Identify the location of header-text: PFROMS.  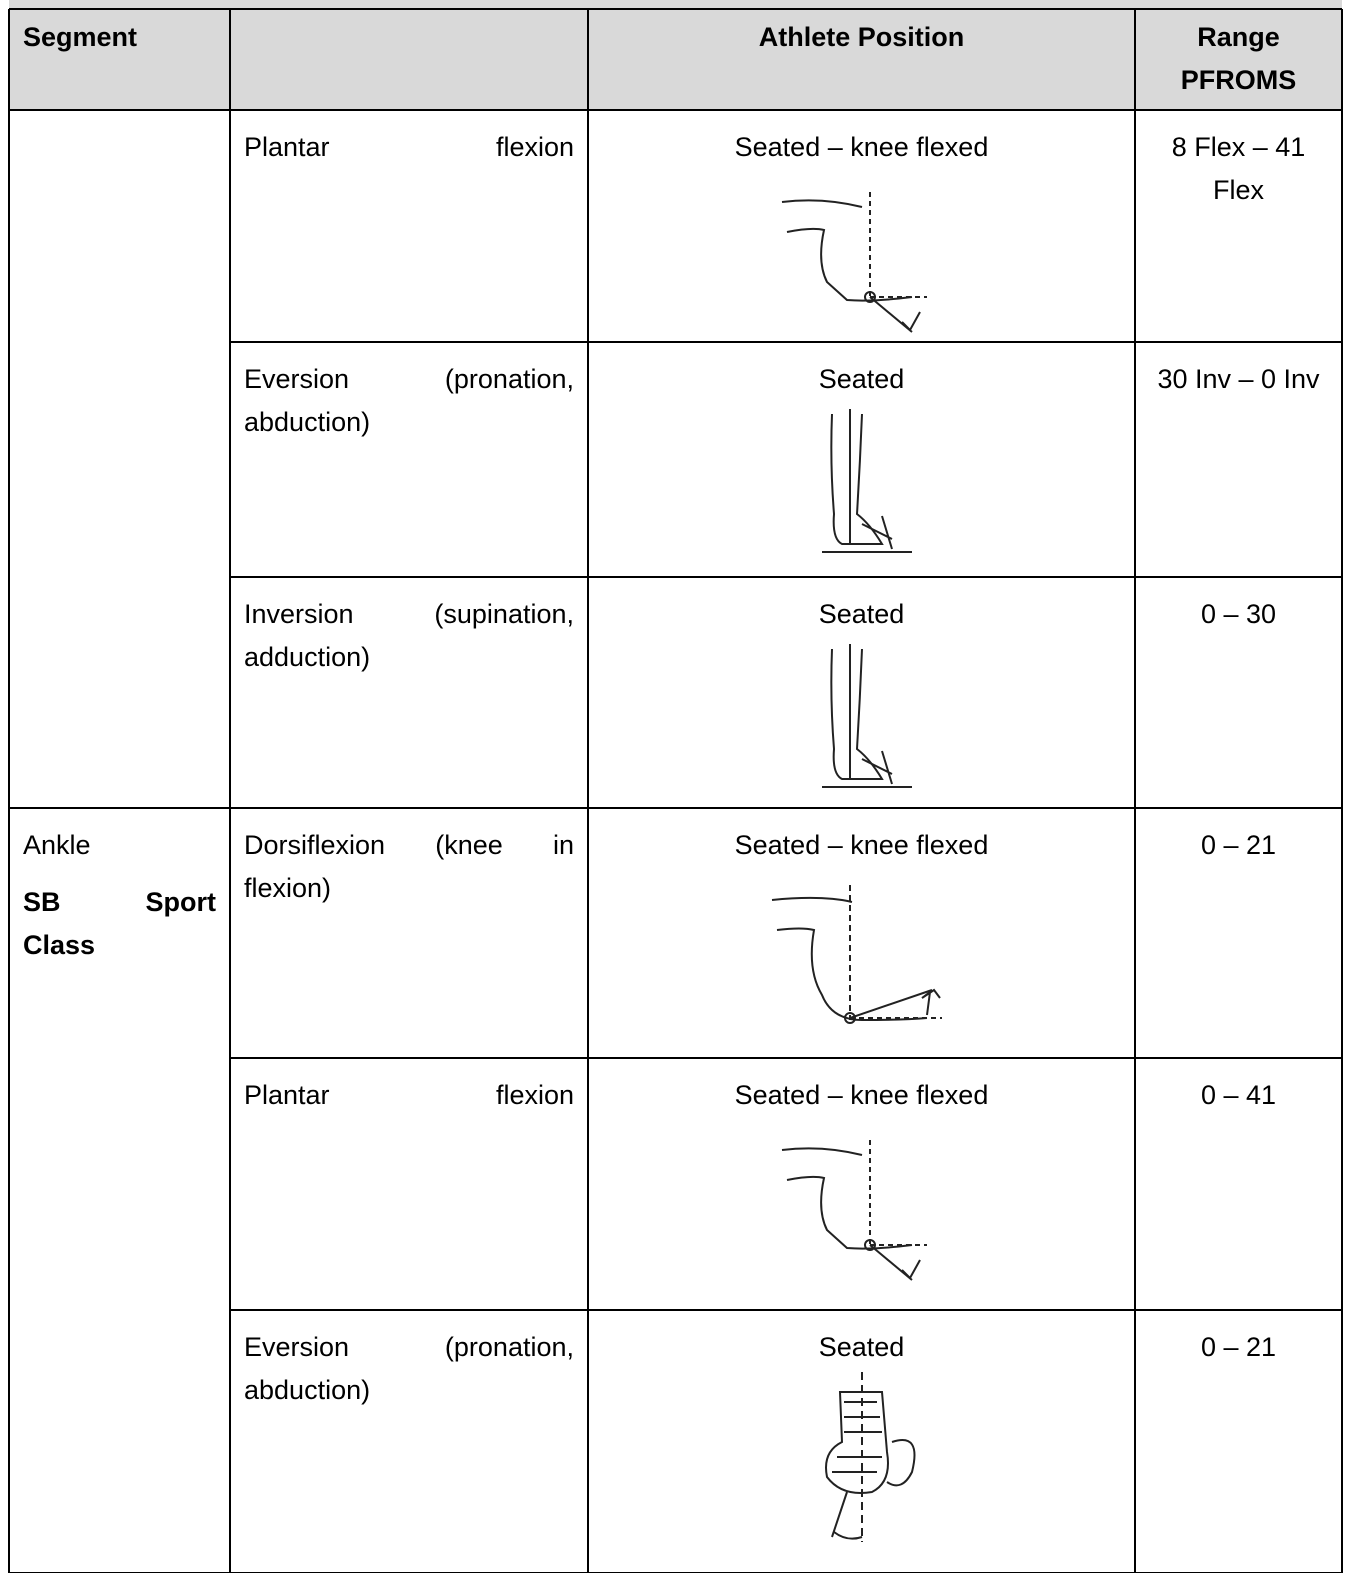
(1238, 80).